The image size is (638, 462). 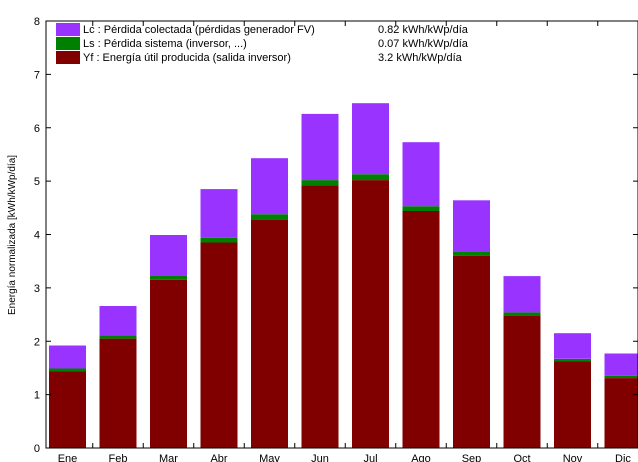 I want to click on y-tick-label: 5, so click(x=37, y=182).